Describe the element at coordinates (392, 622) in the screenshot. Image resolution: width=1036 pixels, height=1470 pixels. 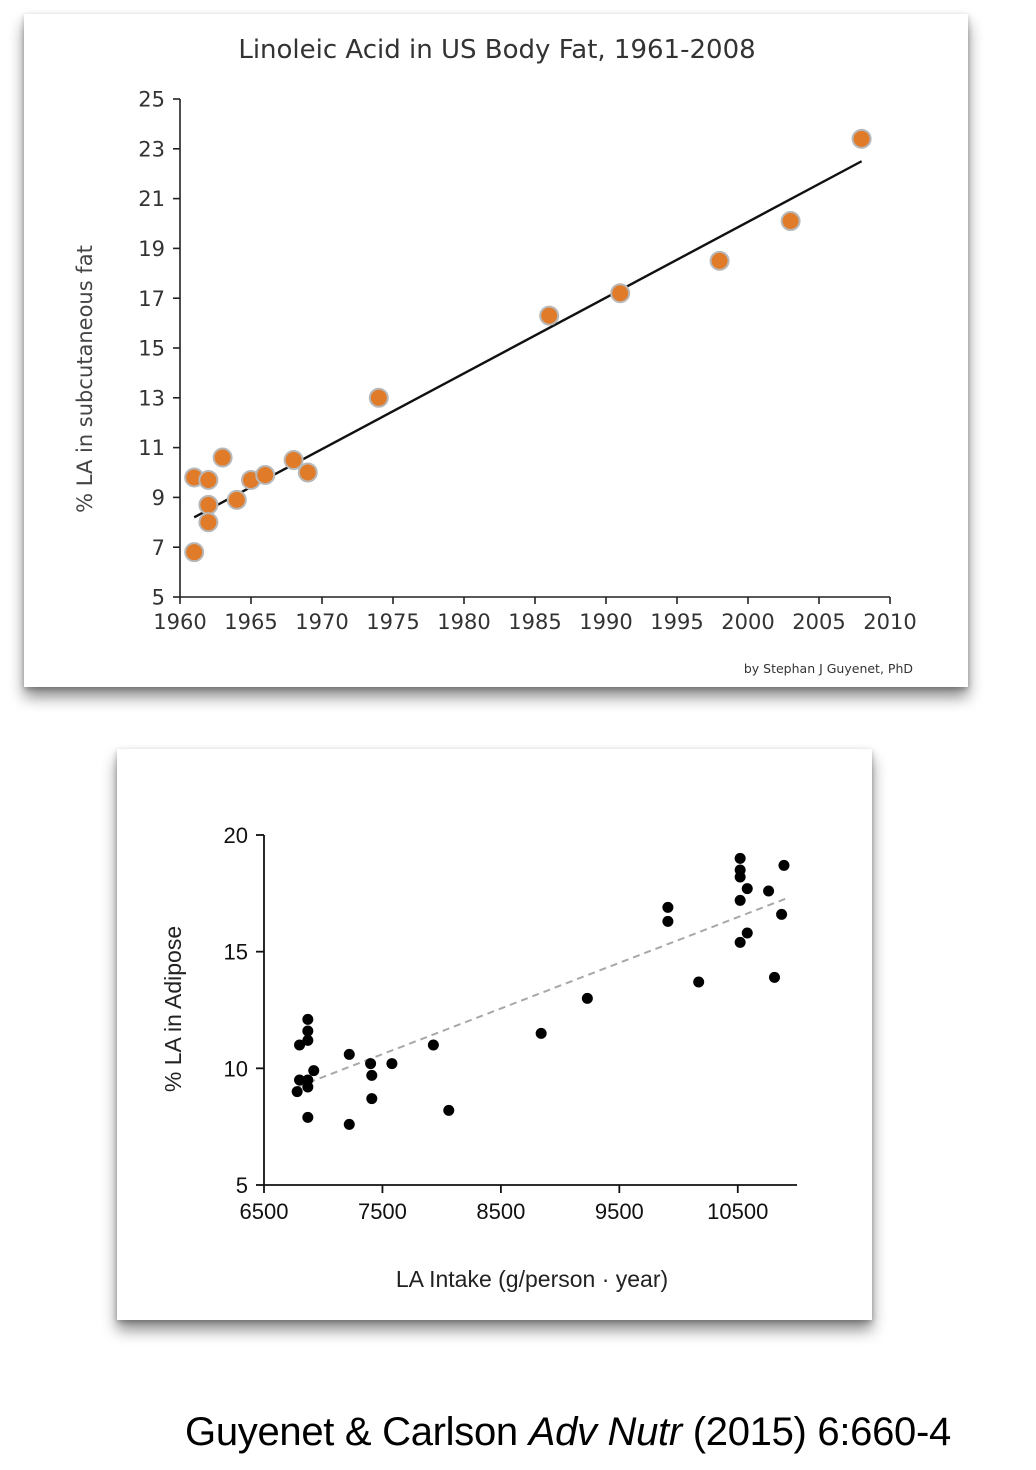
I see `x-tick-label: 1975` at that location.